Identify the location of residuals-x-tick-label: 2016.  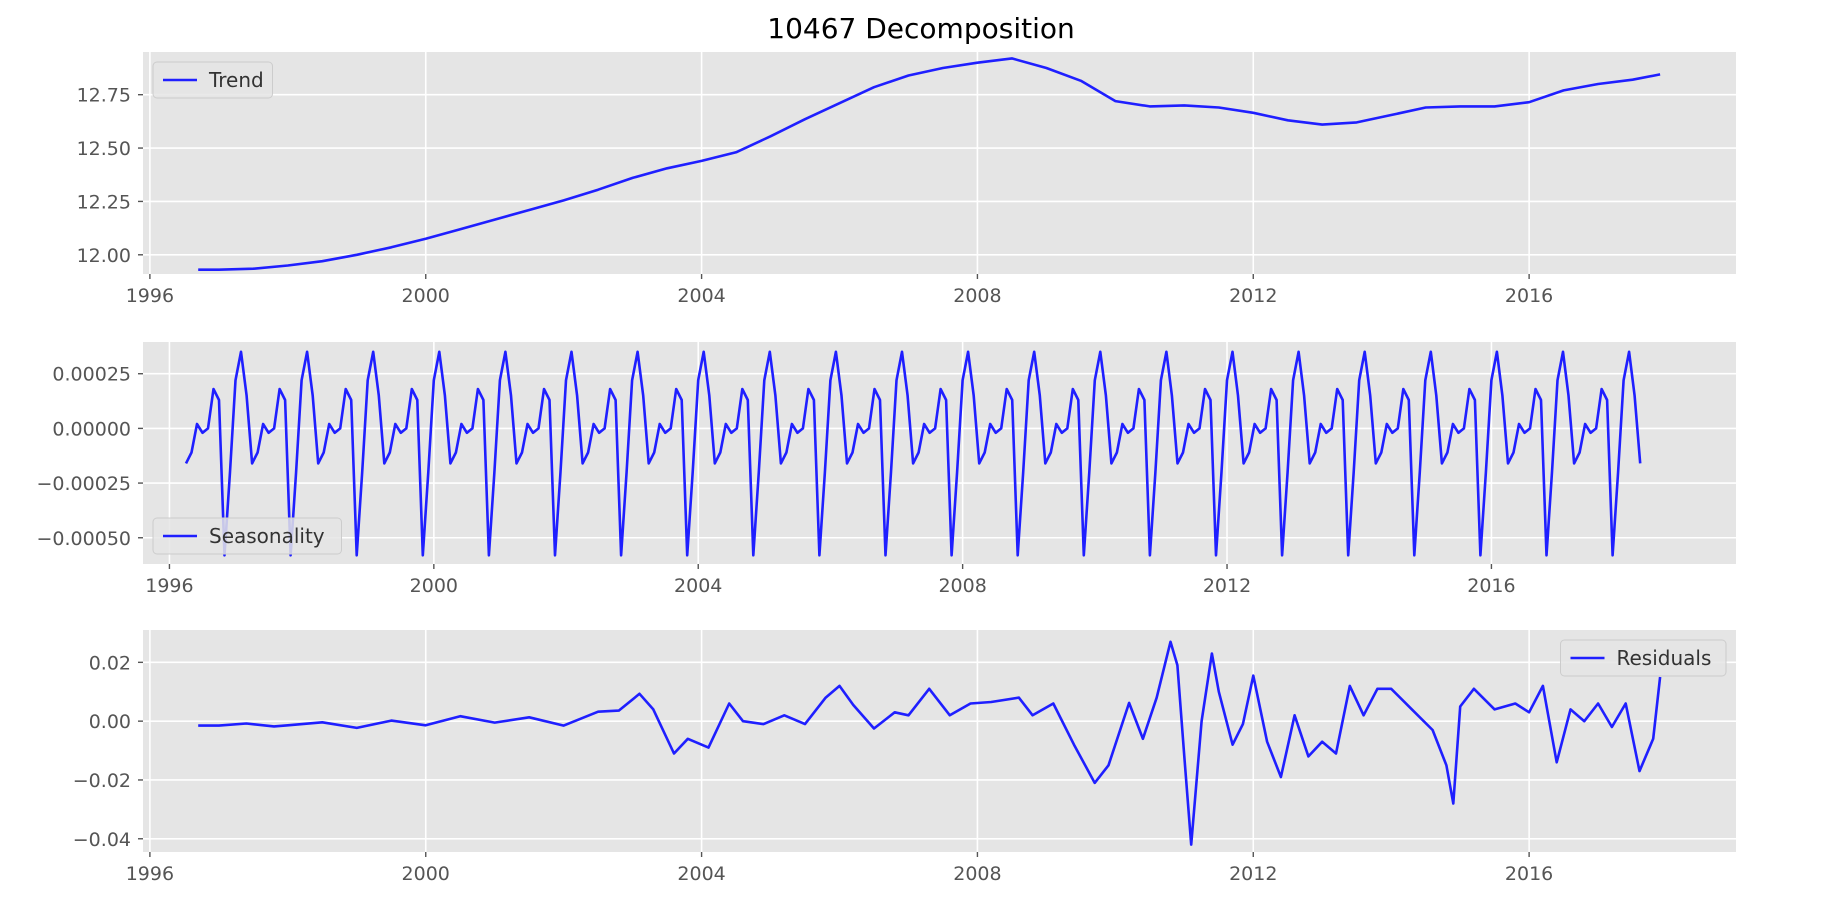
(1529, 874).